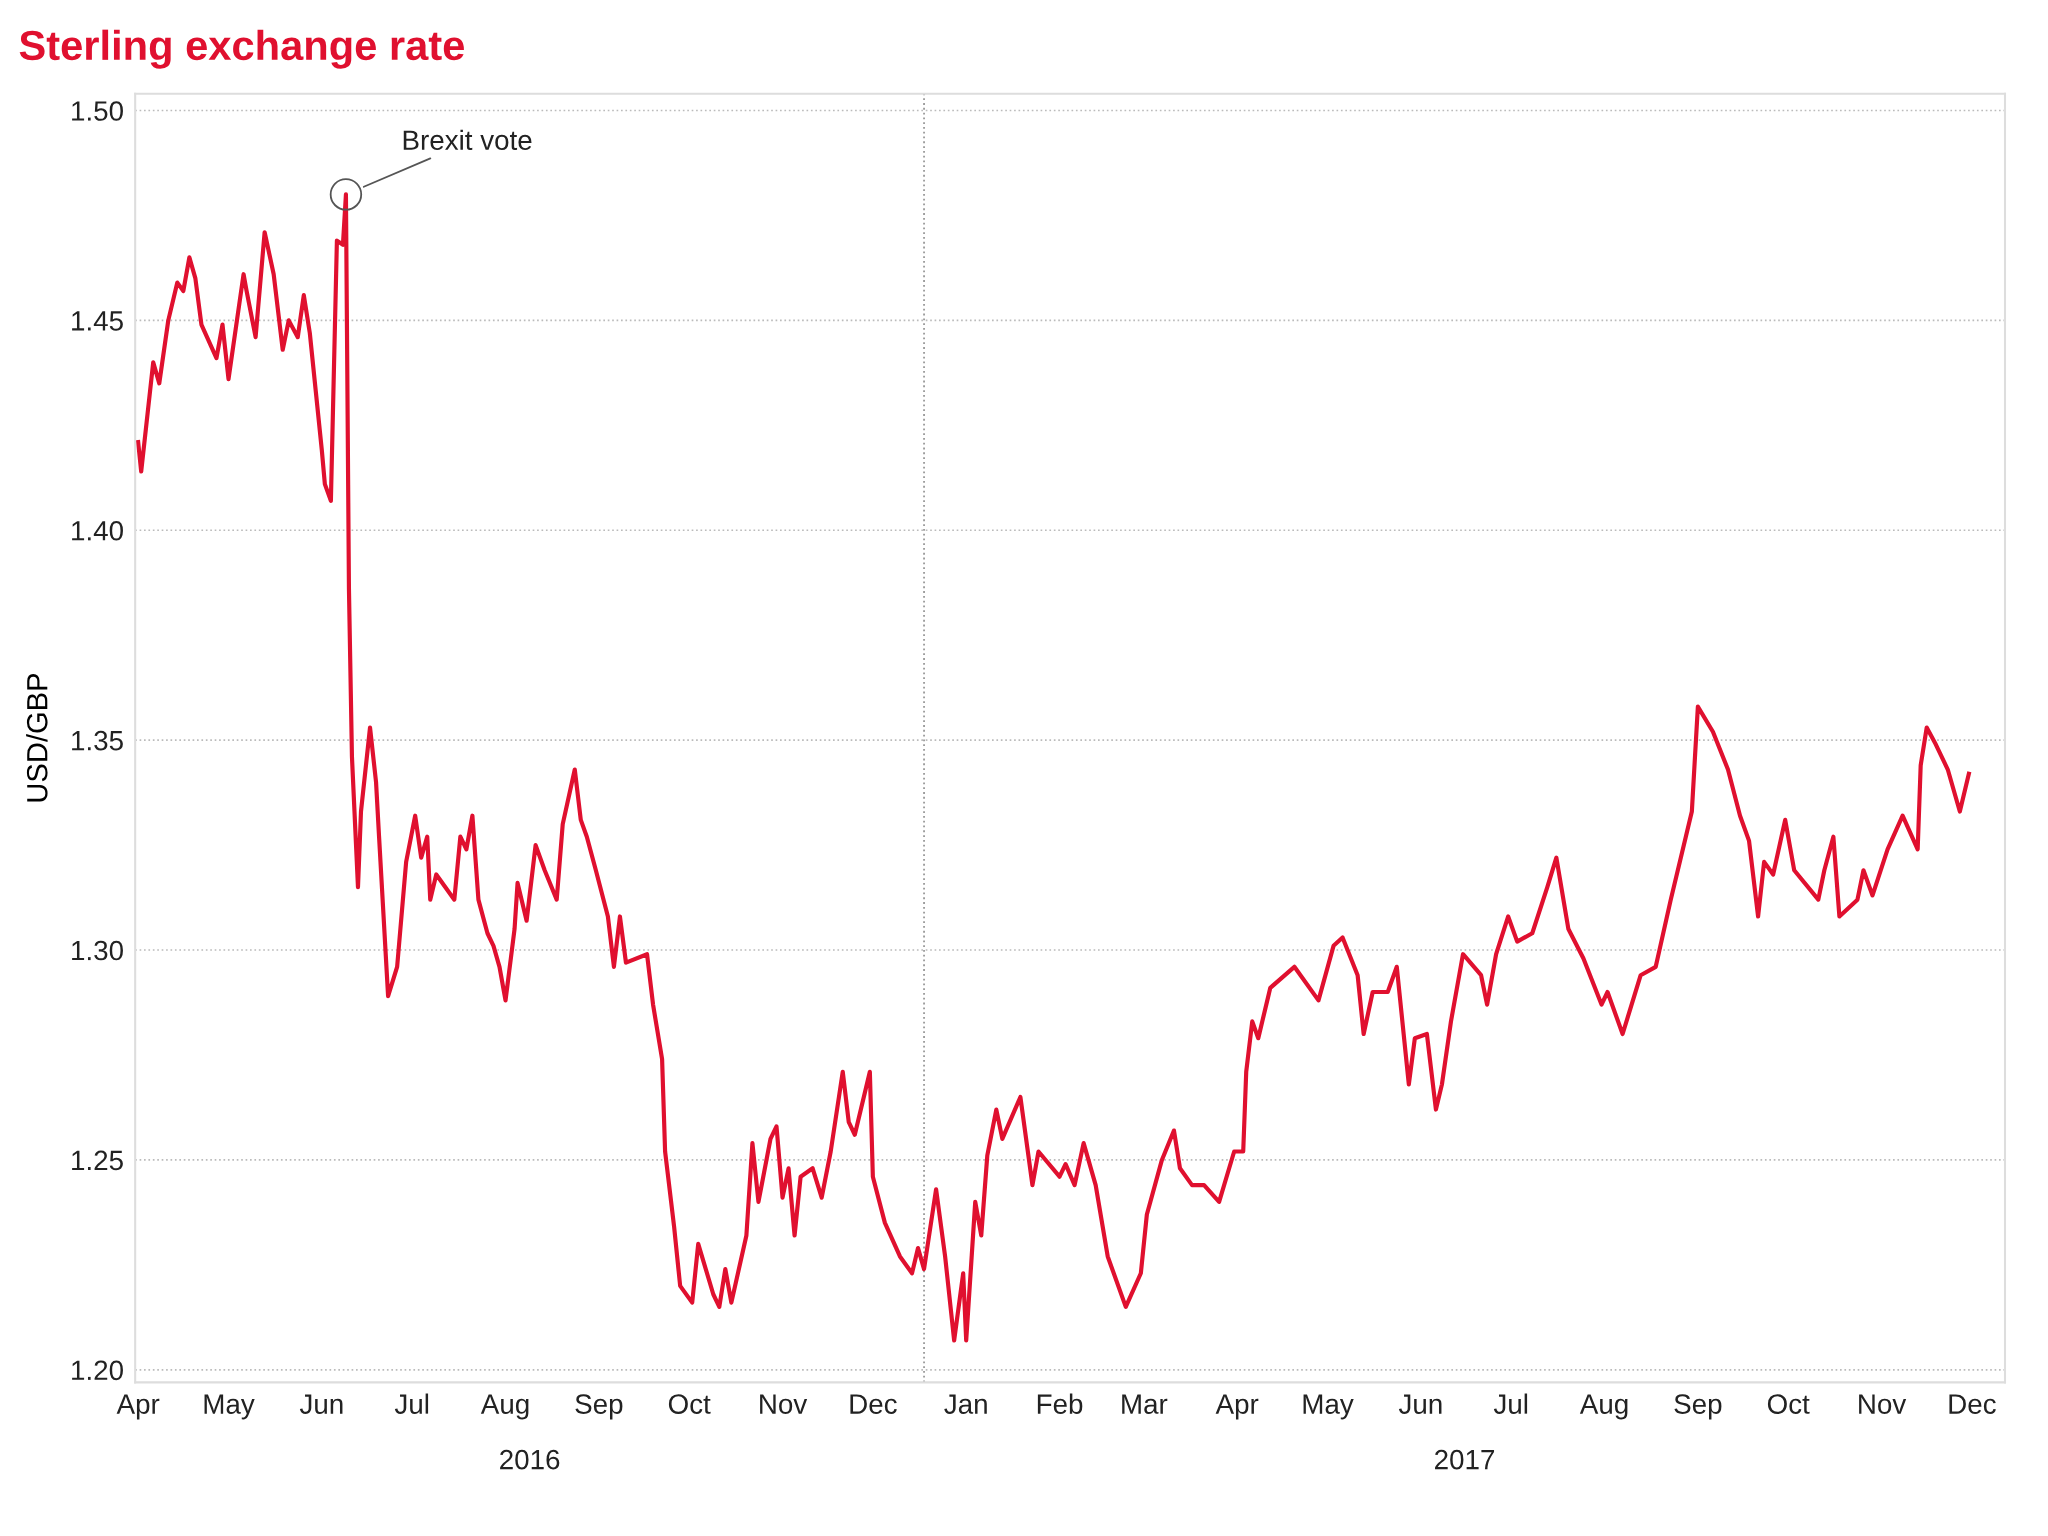 The height and width of the screenshot is (1536, 2048). I want to click on x-tick-label: Feb, so click(1060, 1403).